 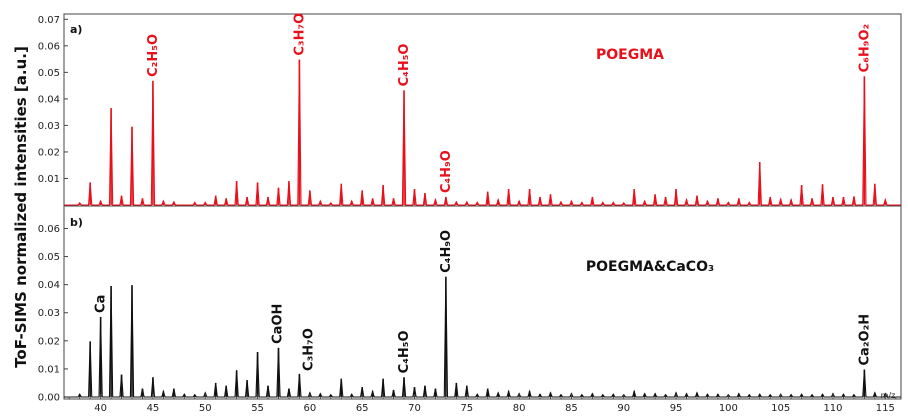 I want to click on x-tick-label: 70, so click(x=414, y=408).